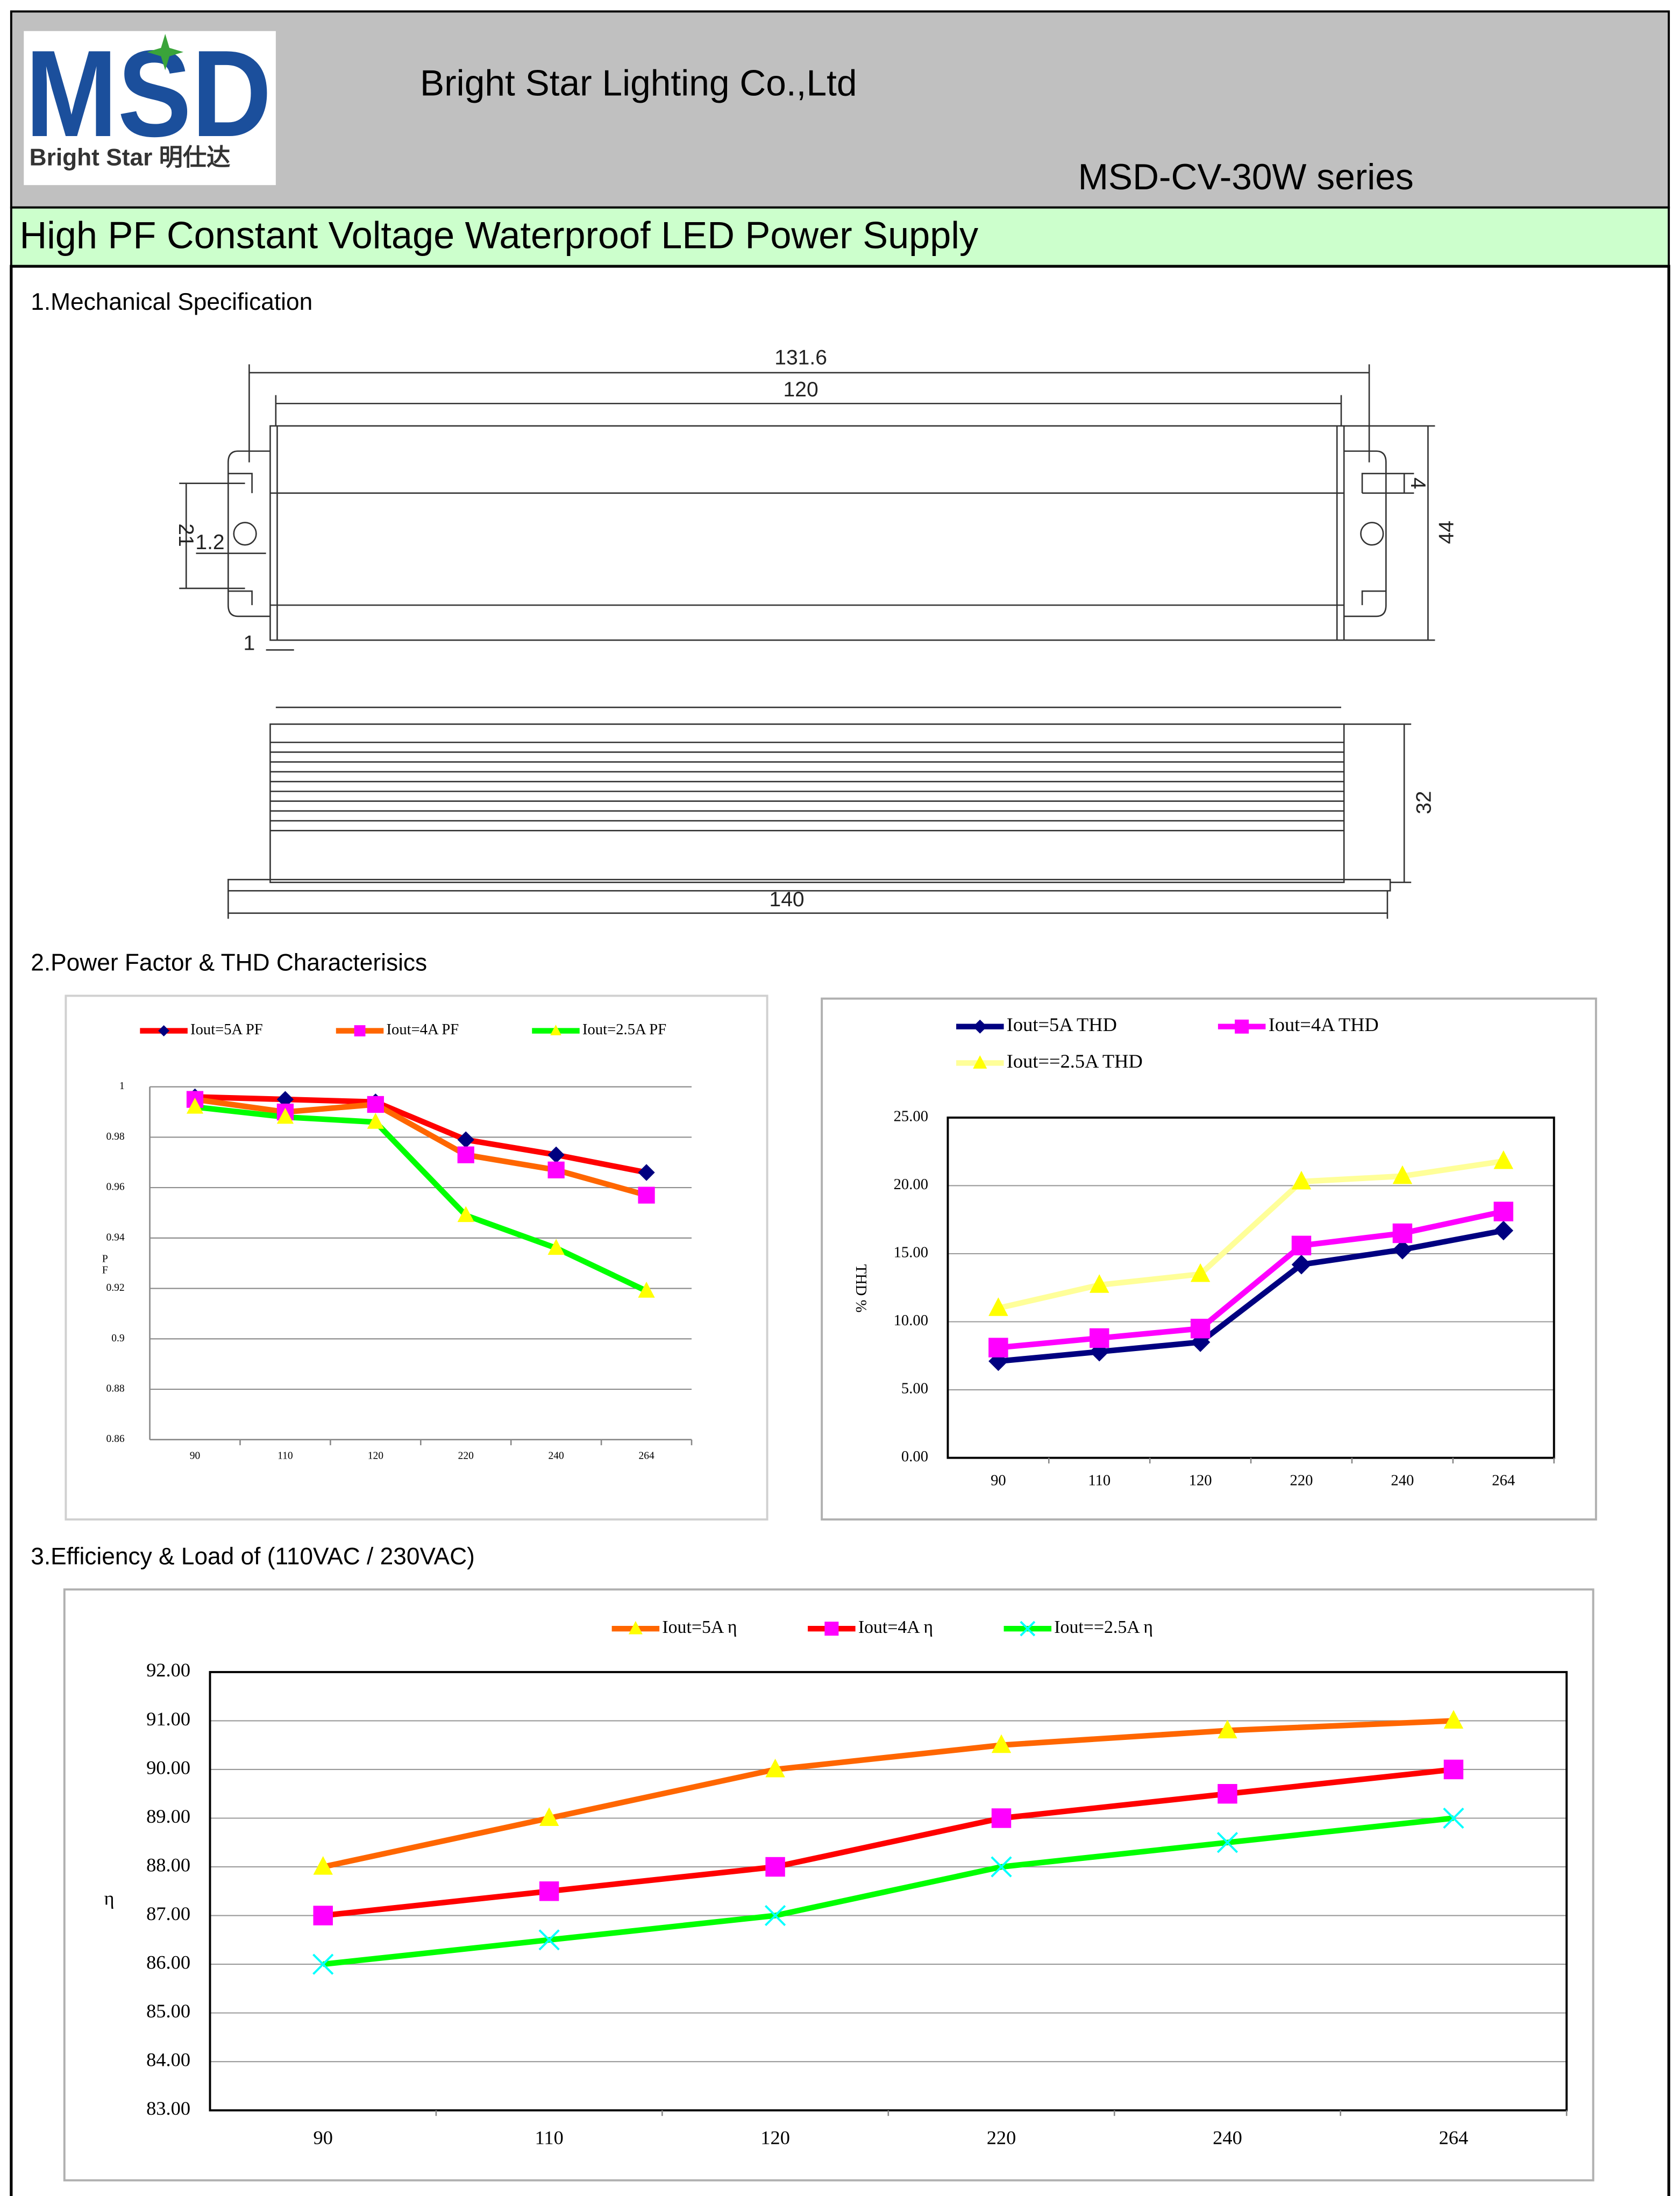 The height and width of the screenshot is (2196, 1680). Describe the element at coordinates (639, 83) in the screenshot. I see `company-name: Bright Star Lighting Co.,Ltd` at that location.